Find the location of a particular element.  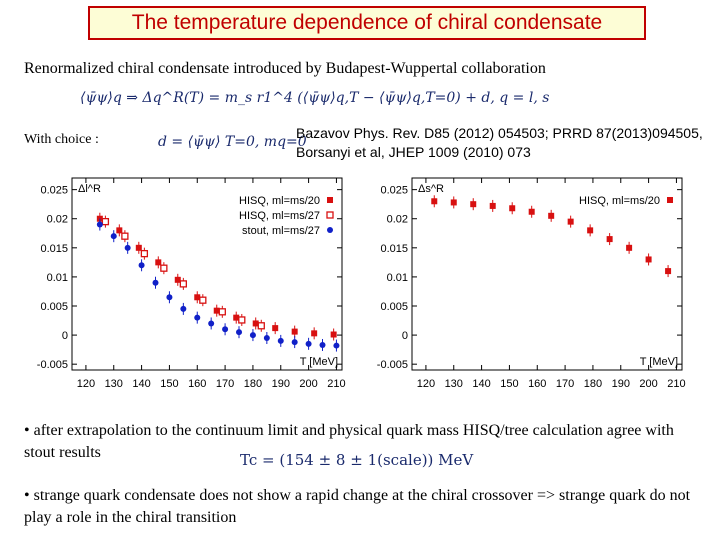

choice-label: With choice : is located at coordinates (61, 139).